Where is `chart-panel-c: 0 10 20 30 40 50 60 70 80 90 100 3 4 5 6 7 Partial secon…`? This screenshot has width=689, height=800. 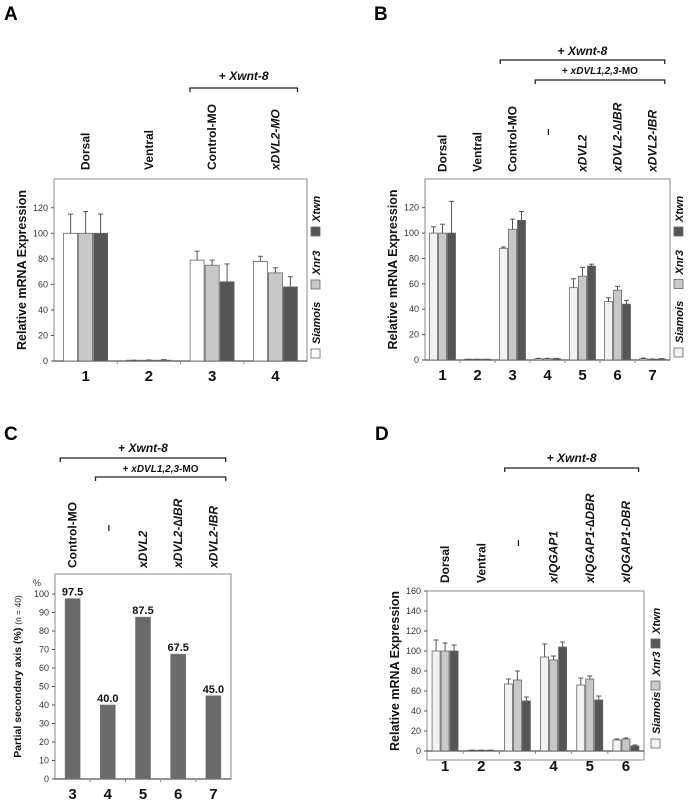
chart-panel-c: 0 10 20 30 40 50 60 70 80 90 100 3 4 5 6 7 Partial secon… is located at coordinates (122, 620).